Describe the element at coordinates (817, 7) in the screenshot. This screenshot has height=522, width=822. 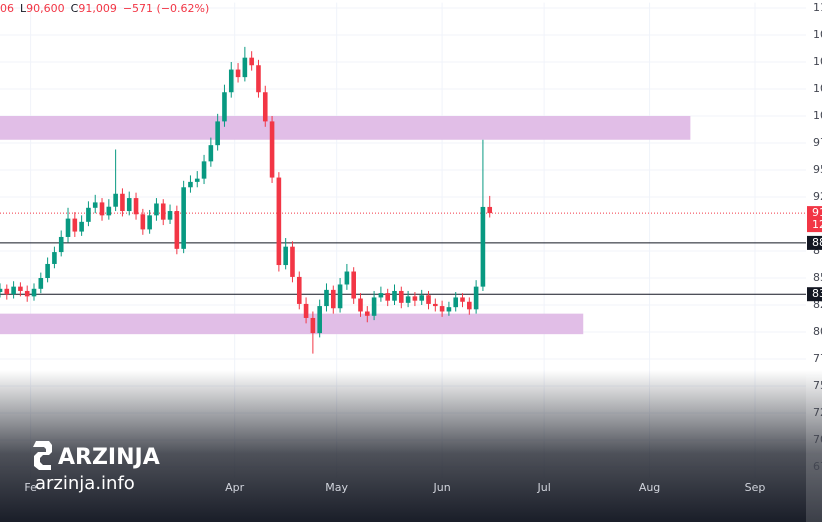
I see `y-tick-label: 110,000` at that location.